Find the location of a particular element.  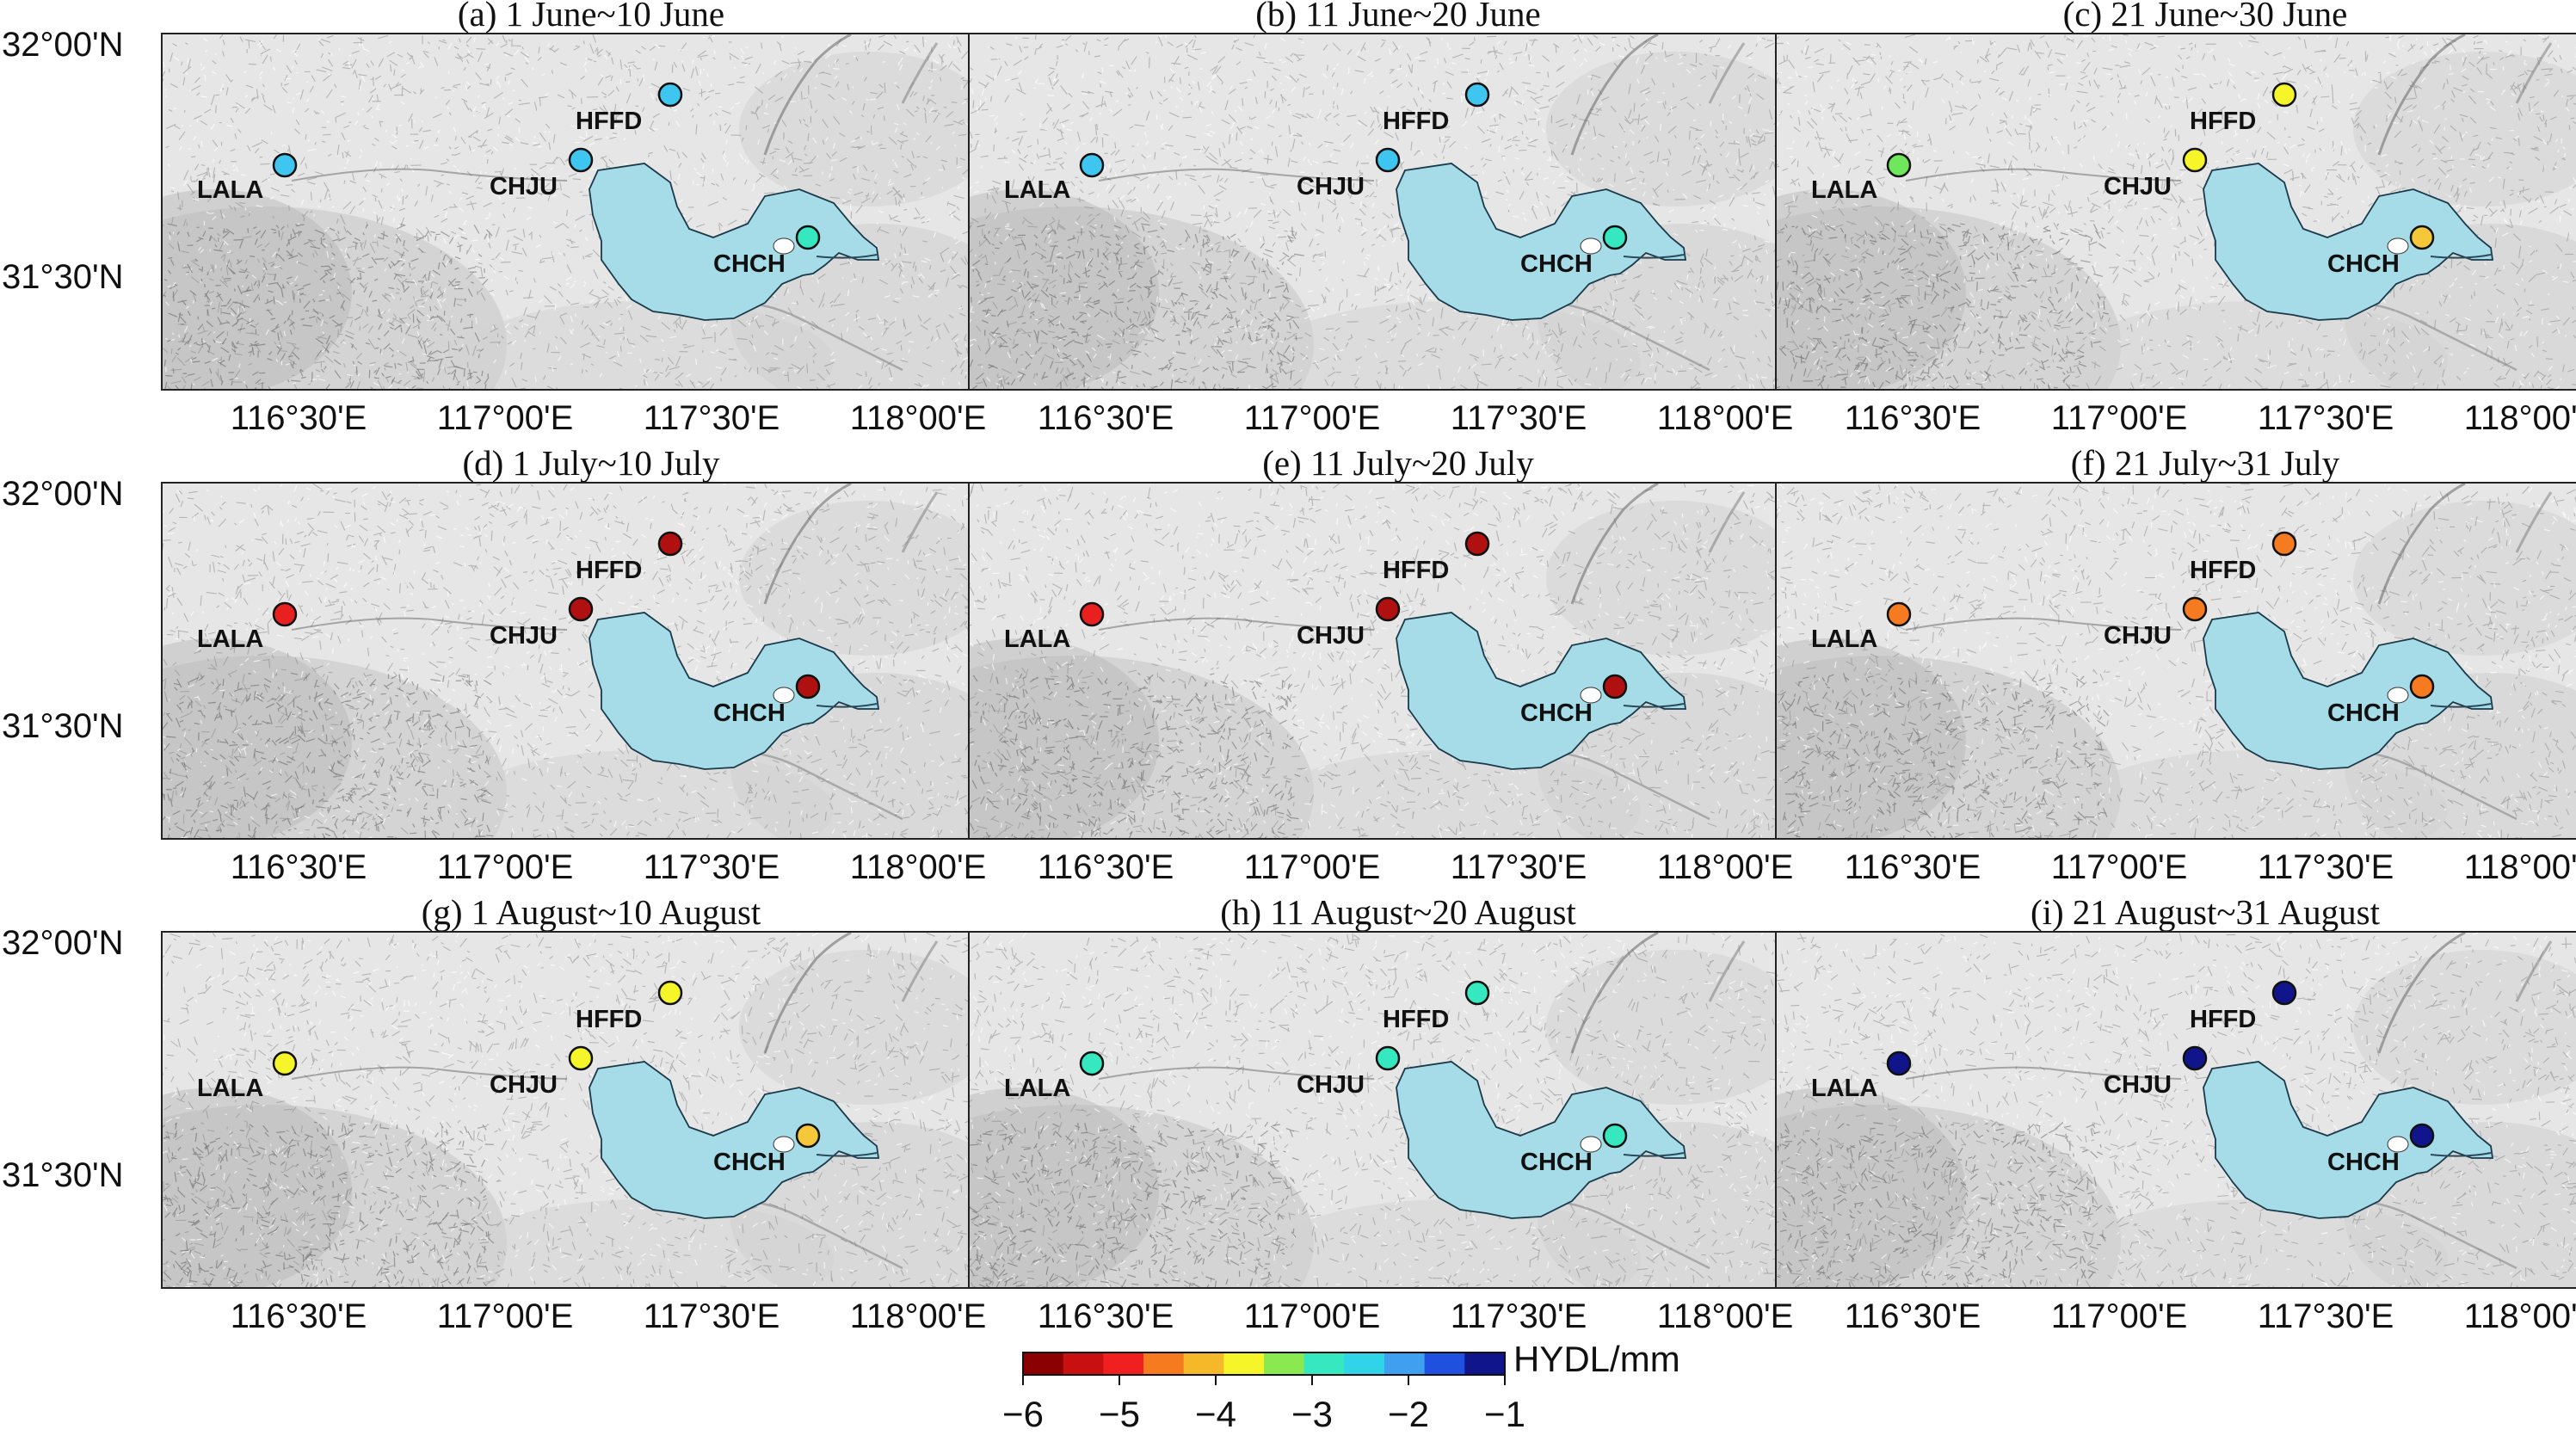

hydl-colorbar: −6 −5 −4 −3 −2 −1 HYDL/mm is located at coordinates (1381, 1392).